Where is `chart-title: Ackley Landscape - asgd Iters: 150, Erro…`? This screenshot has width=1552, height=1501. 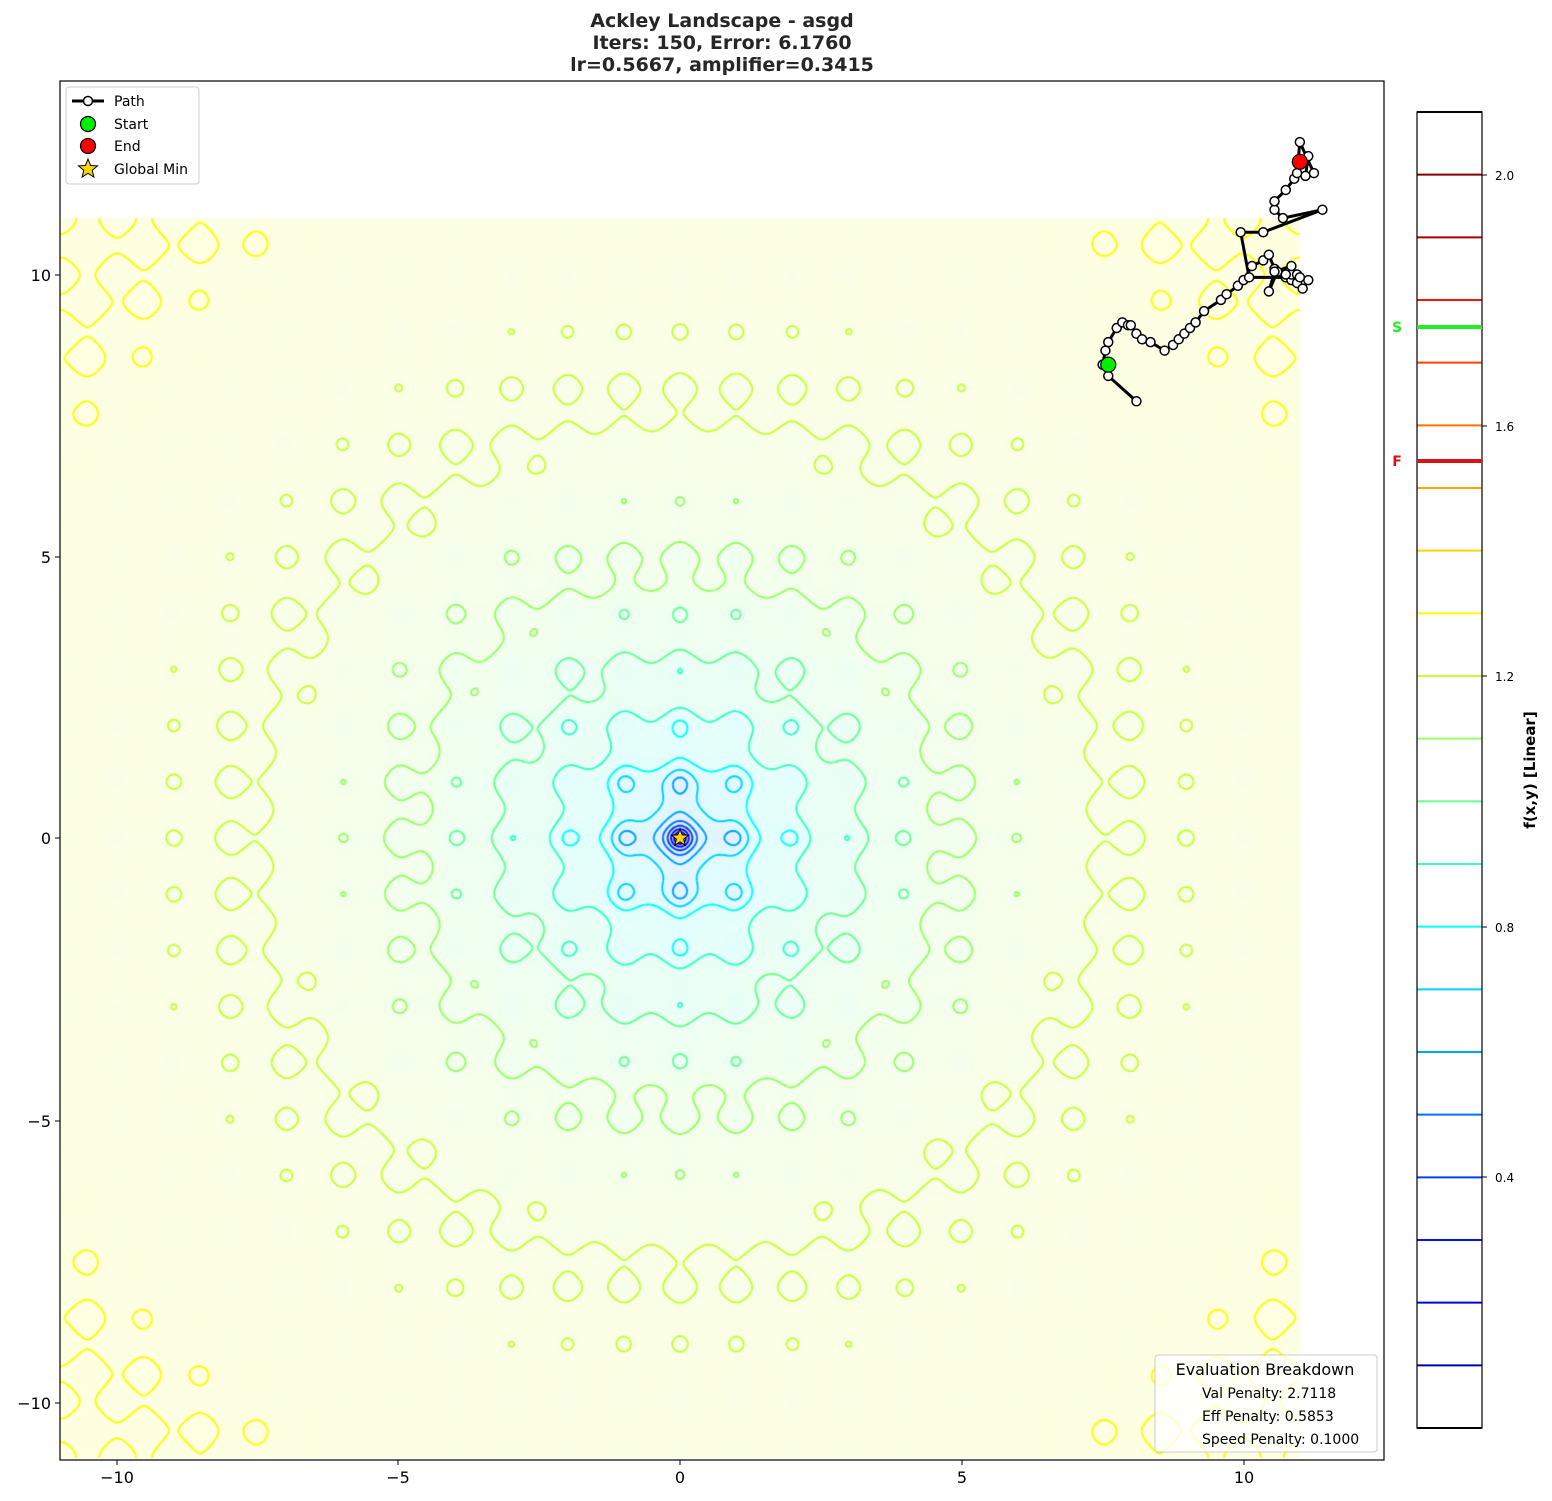 chart-title: Ackley Landscape - asgd Iters: 150, Erro… is located at coordinates (722, 43).